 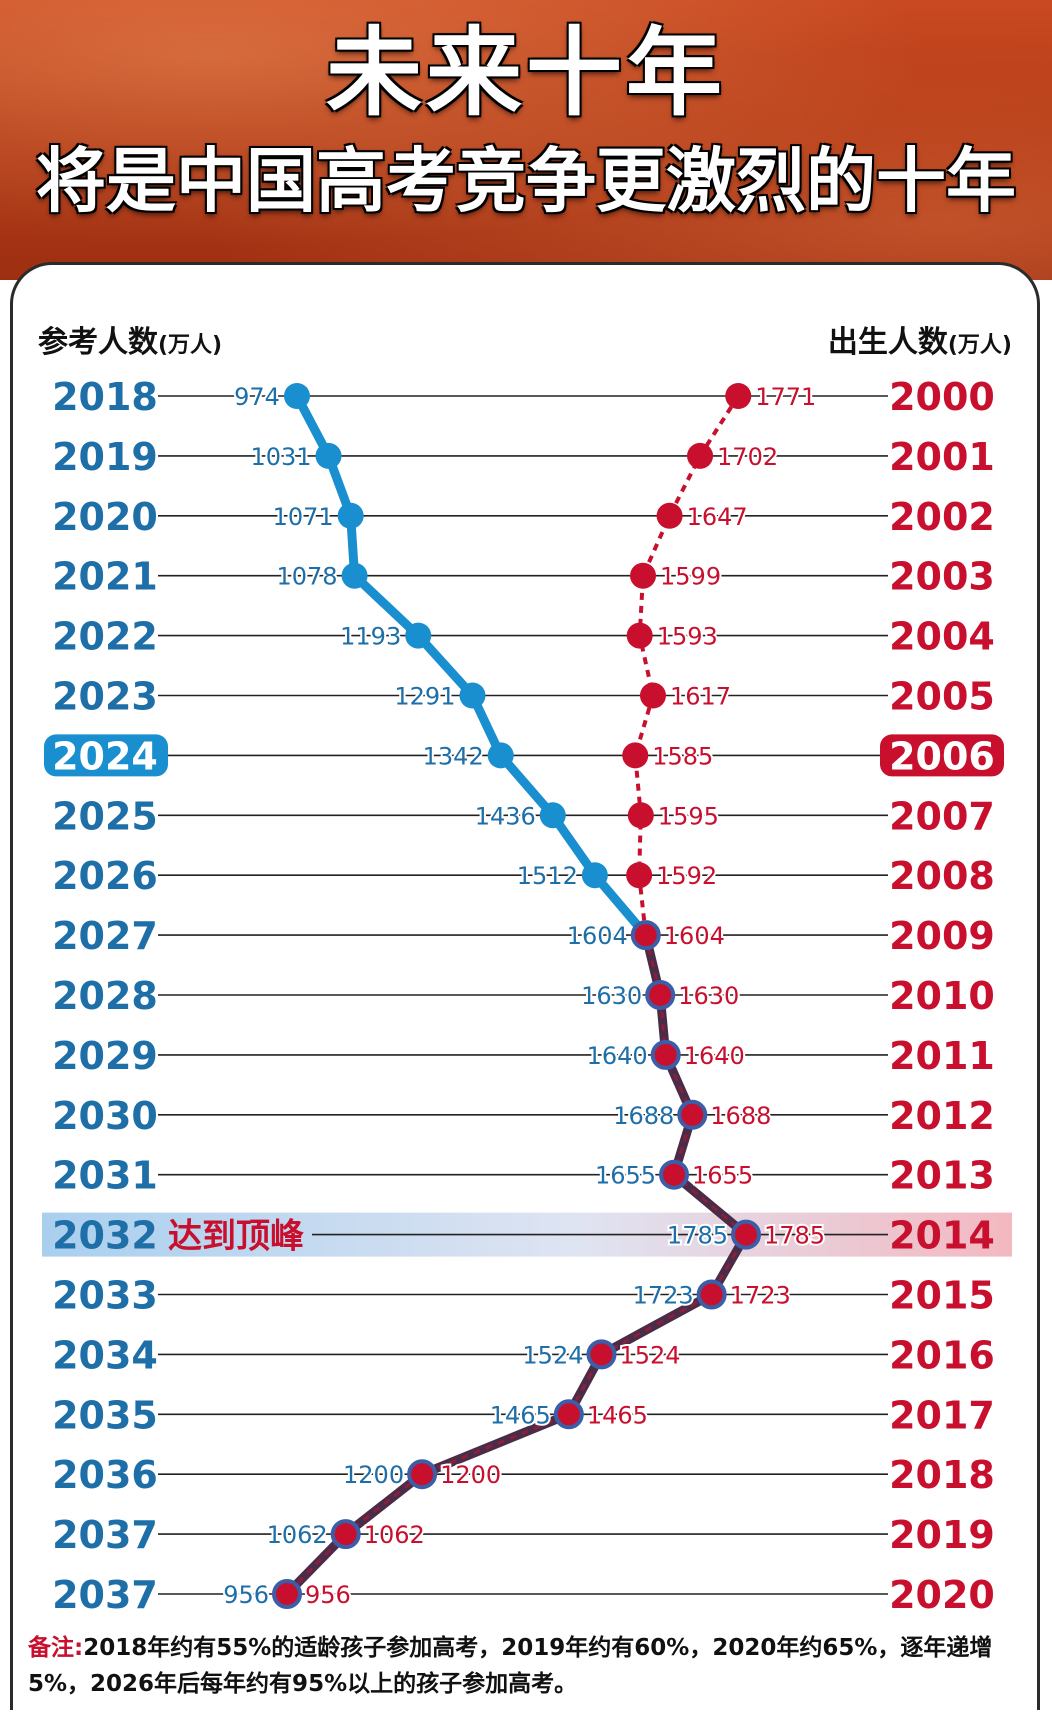 What do you see at coordinates (280, 457) in the screenshot?
I see `exam-value-label: 1031` at bounding box center [280, 457].